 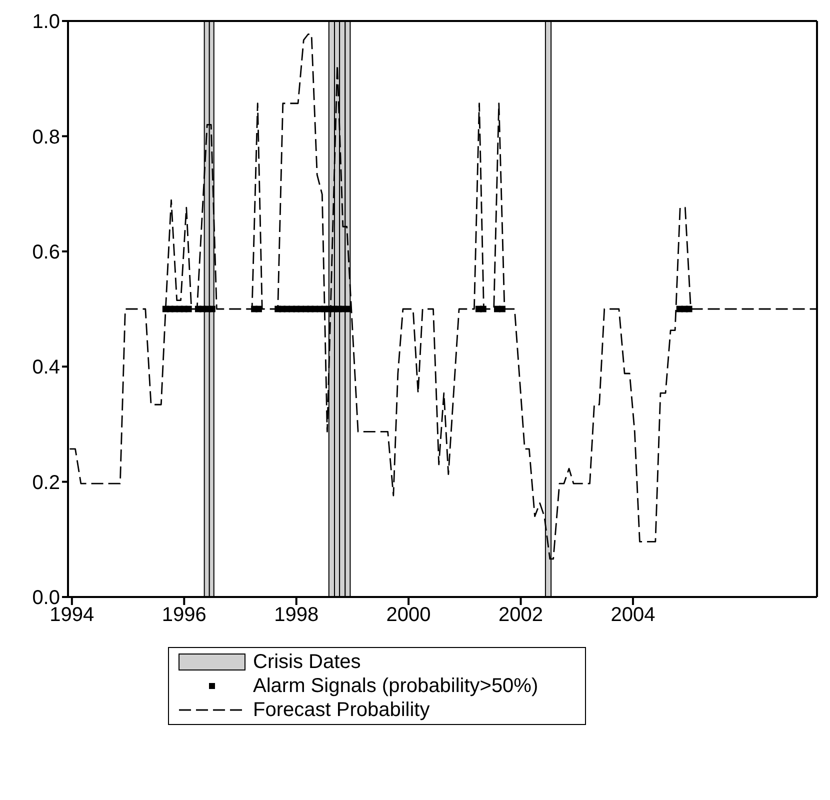 What do you see at coordinates (296, 615) in the screenshot?
I see `x-tick-label: 1998` at bounding box center [296, 615].